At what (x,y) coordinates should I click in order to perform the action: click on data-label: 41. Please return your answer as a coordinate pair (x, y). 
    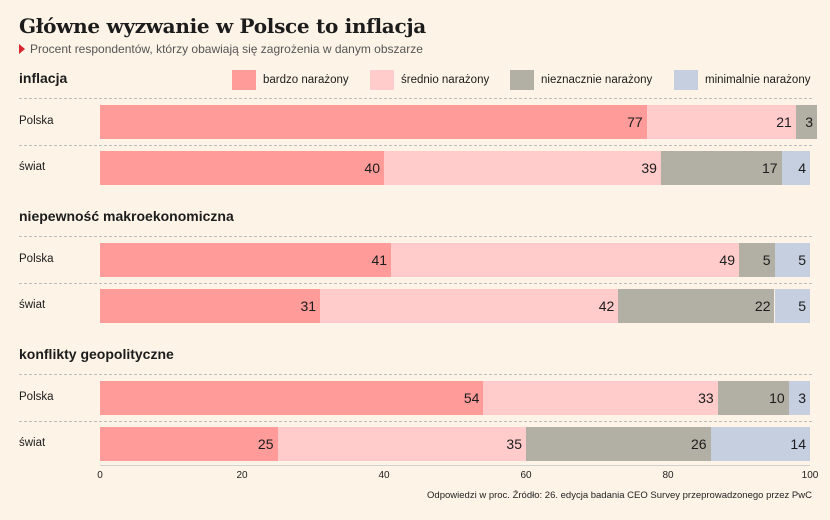
    Looking at the image, I should click on (379, 260).